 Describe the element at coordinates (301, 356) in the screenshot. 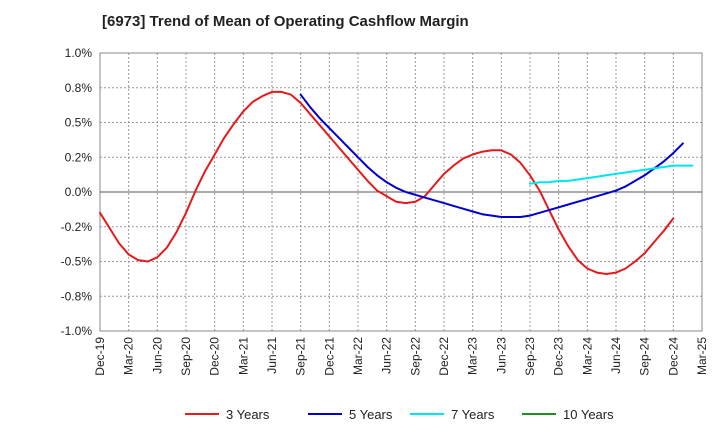

I see `x-tick-label: Sep-21` at that location.